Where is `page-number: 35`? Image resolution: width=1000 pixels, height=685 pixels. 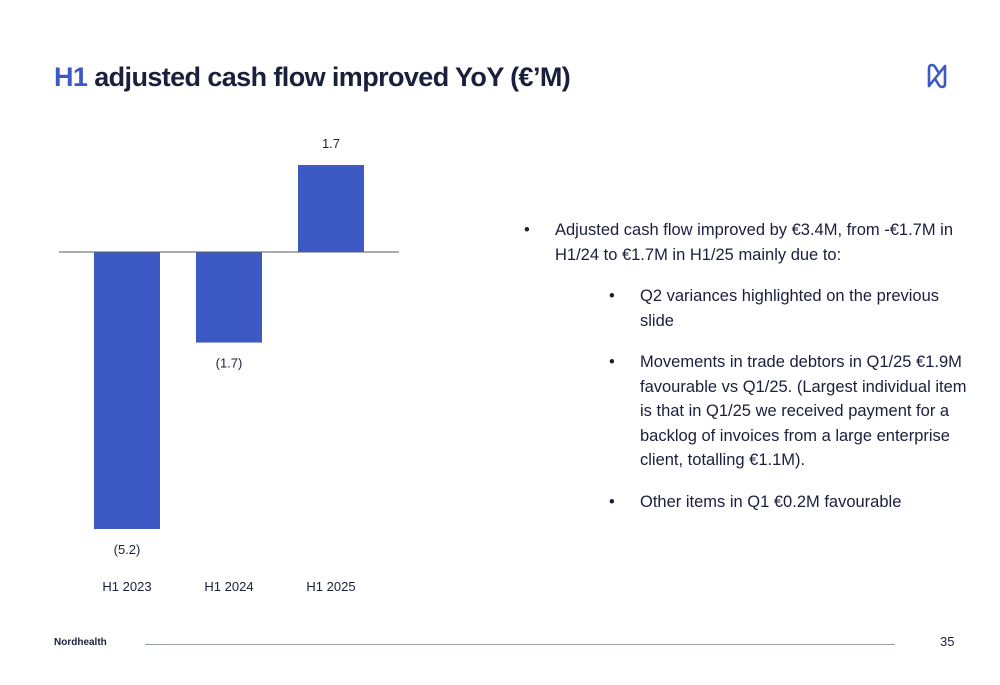 page-number: 35 is located at coordinates (947, 641).